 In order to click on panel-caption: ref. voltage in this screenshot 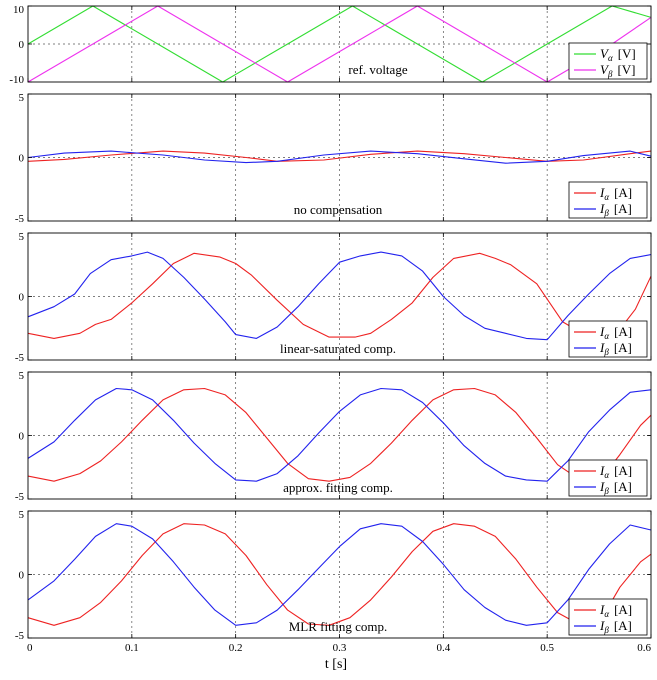, I will do `click(377, 69)`.